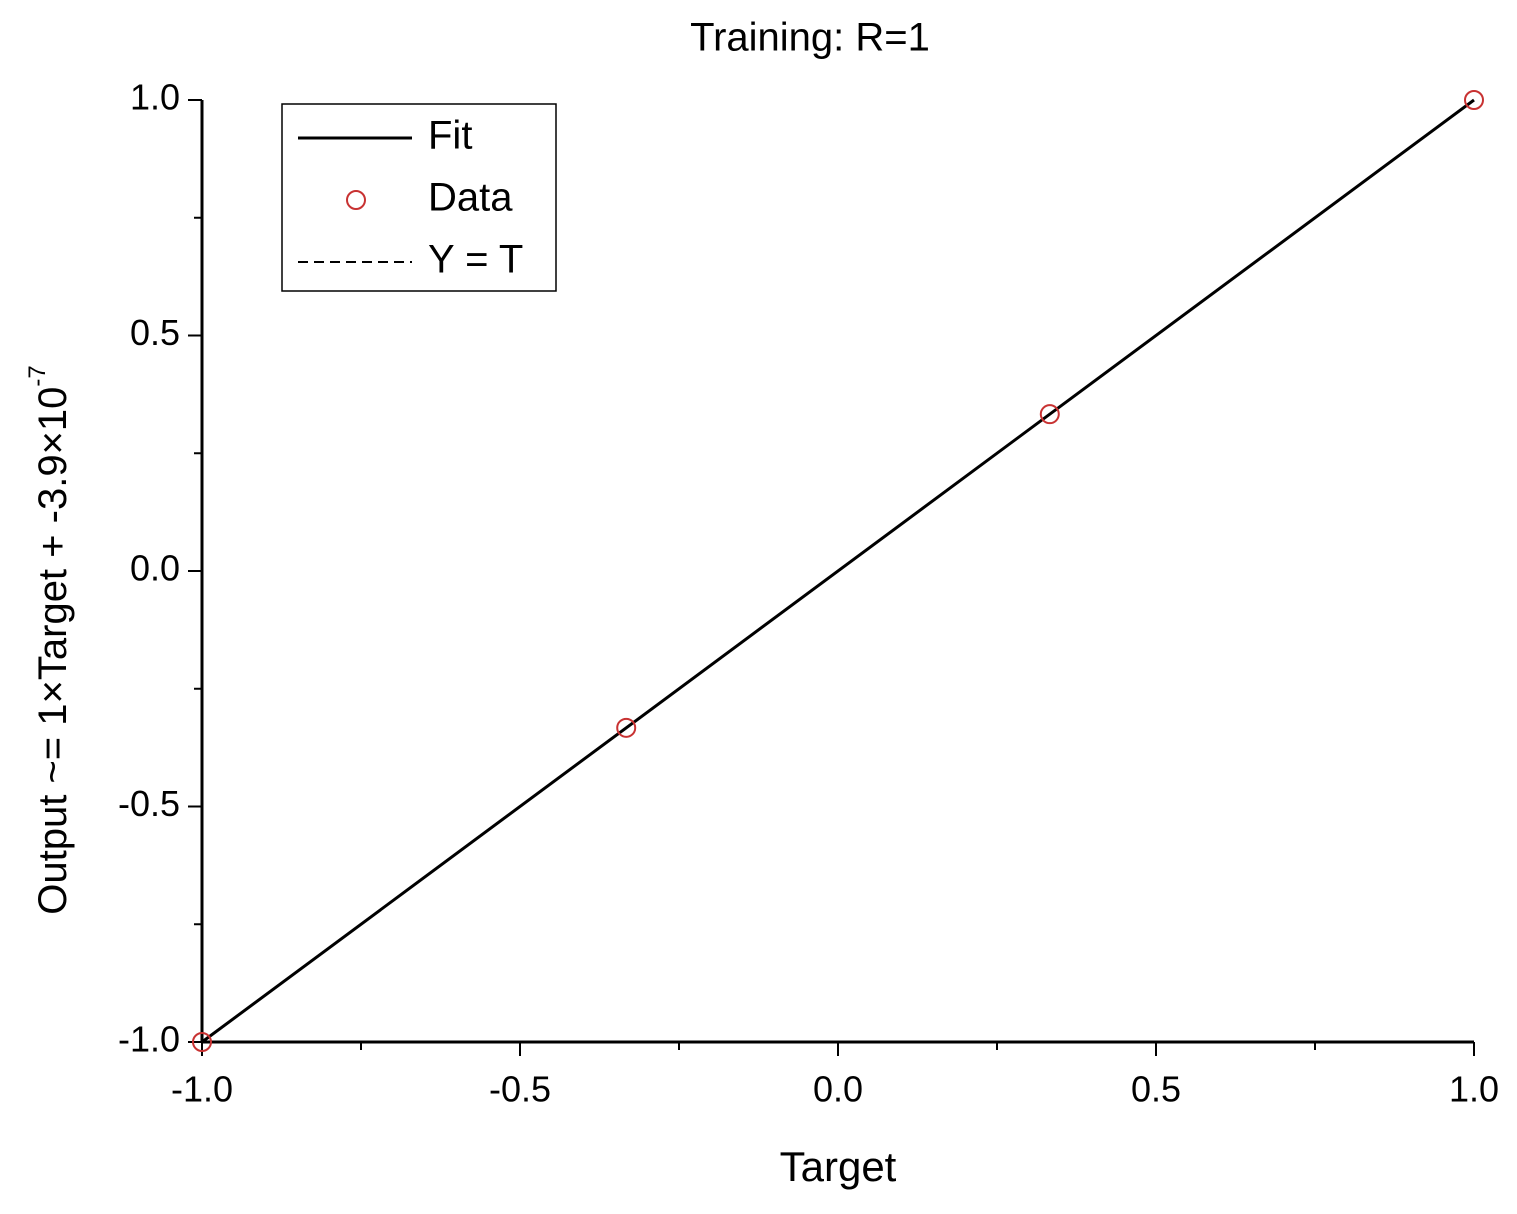 This screenshot has height=1214, width=1517. I want to click on x-tick-label: -1.0, so click(202, 1089).